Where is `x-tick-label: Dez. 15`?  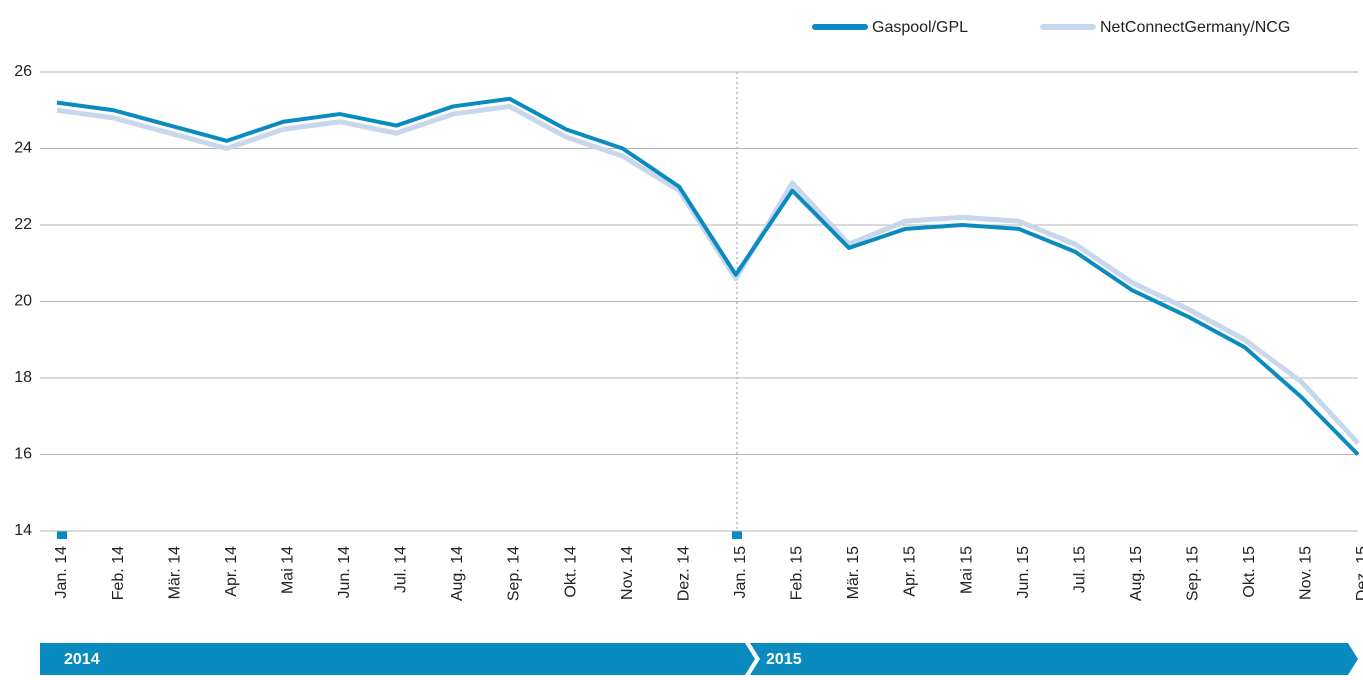
x-tick-label: Dez. 15 is located at coordinates (1358, 573).